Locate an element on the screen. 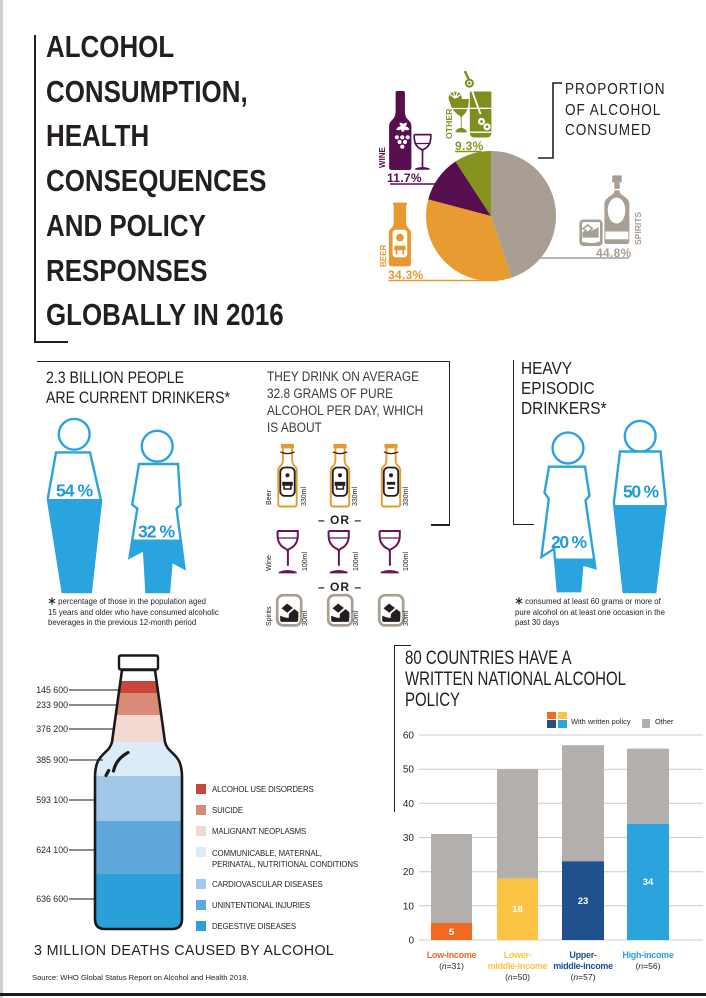 The width and height of the screenshot is (706, 998). svg-text: 145 600 is located at coordinates (52, 690).